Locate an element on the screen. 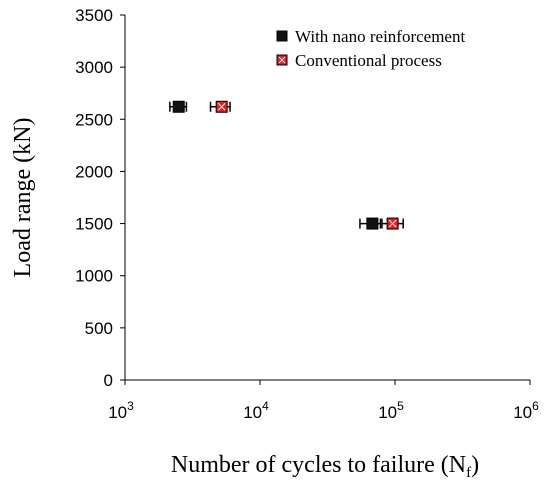 This screenshot has height=489, width=550. x-axis-title-subscript: f is located at coordinates (468, 473).